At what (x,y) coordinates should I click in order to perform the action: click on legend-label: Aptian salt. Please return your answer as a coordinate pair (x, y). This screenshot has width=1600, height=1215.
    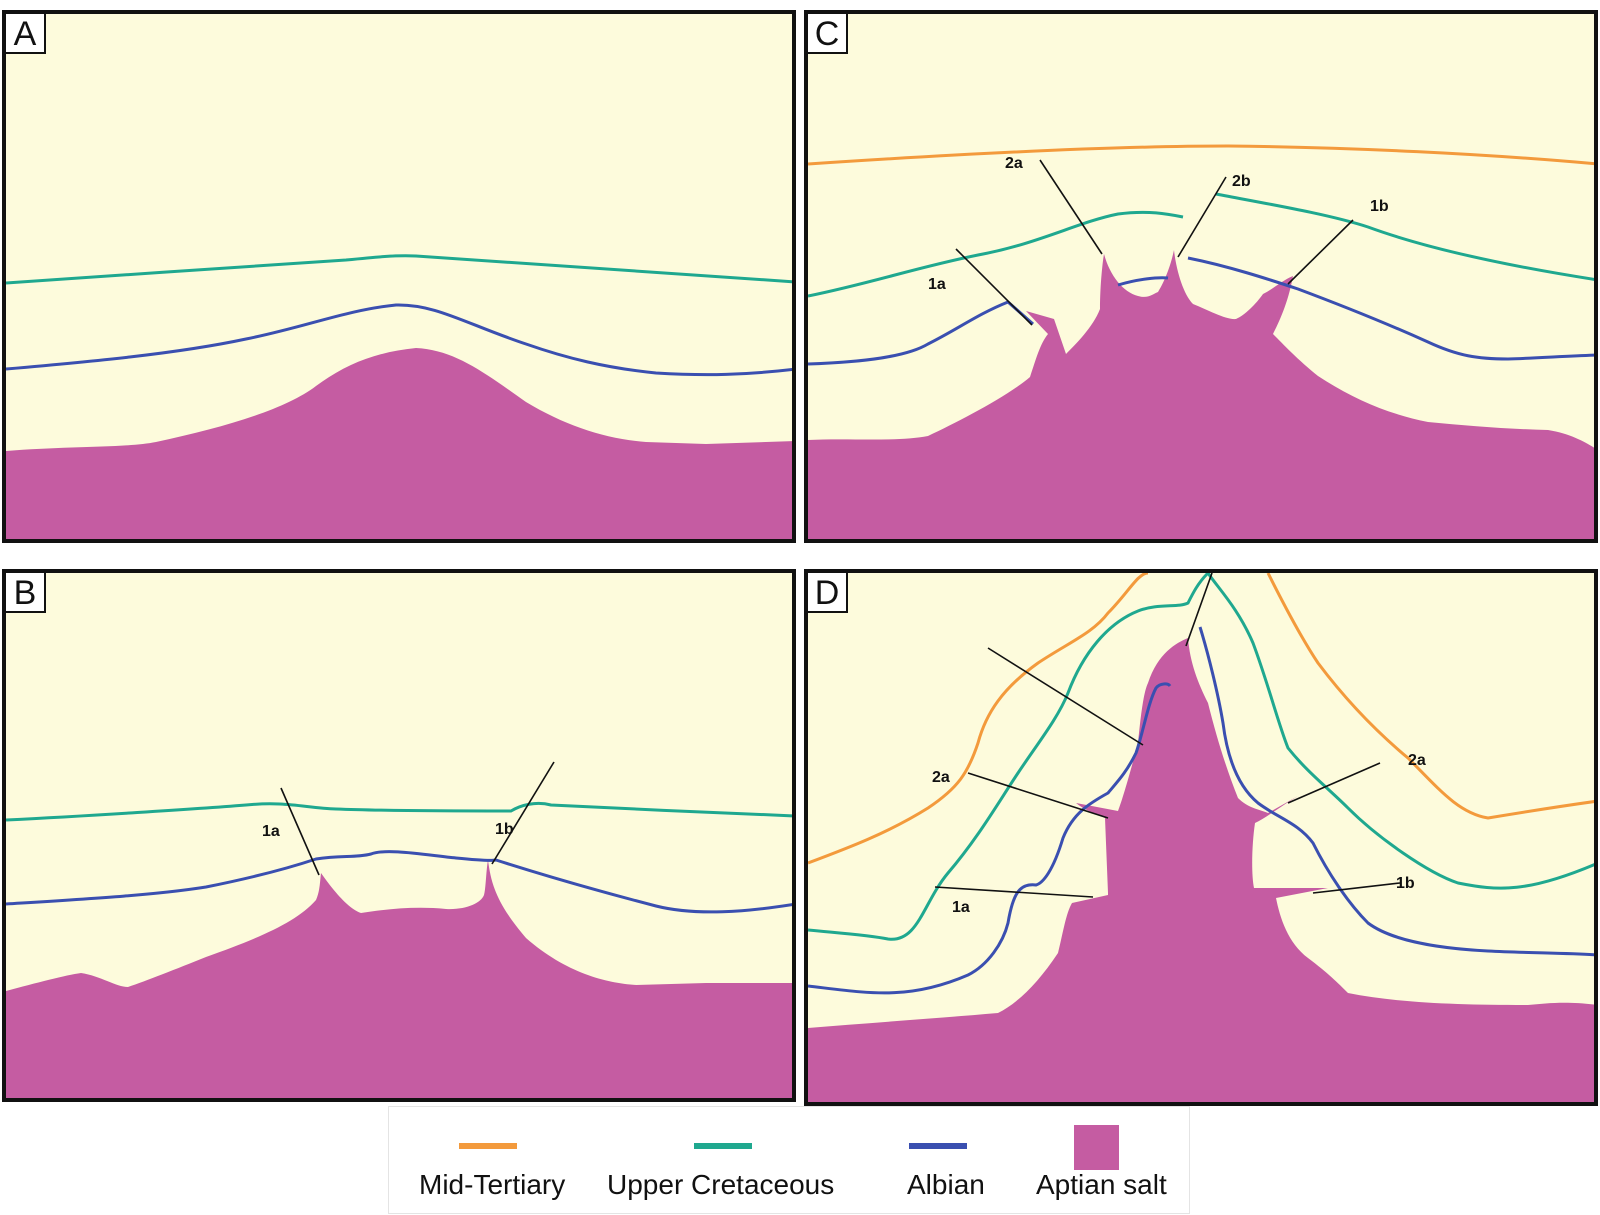
    Looking at the image, I should click on (1101, 1184).